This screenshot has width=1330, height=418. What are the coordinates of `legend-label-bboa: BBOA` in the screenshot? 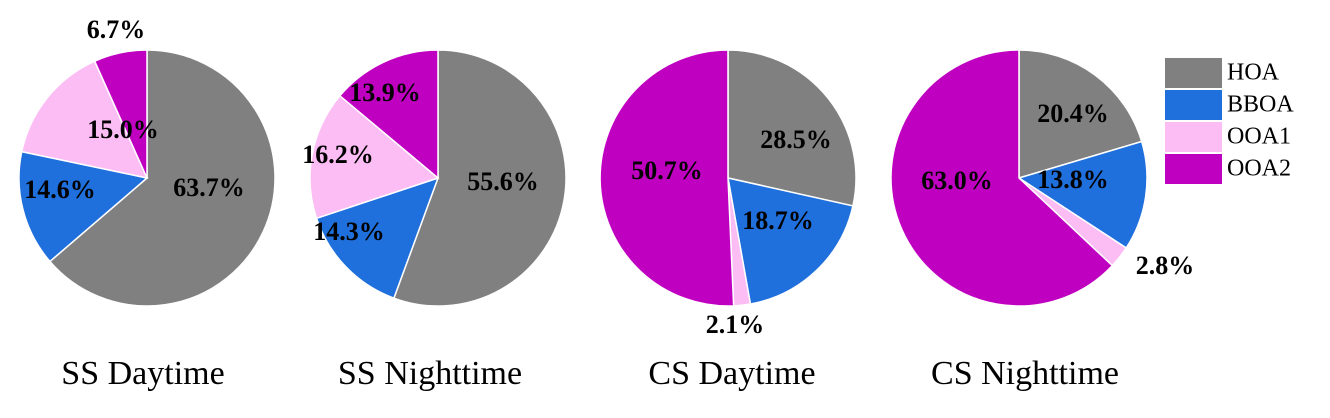 It's located at (1260, 105).